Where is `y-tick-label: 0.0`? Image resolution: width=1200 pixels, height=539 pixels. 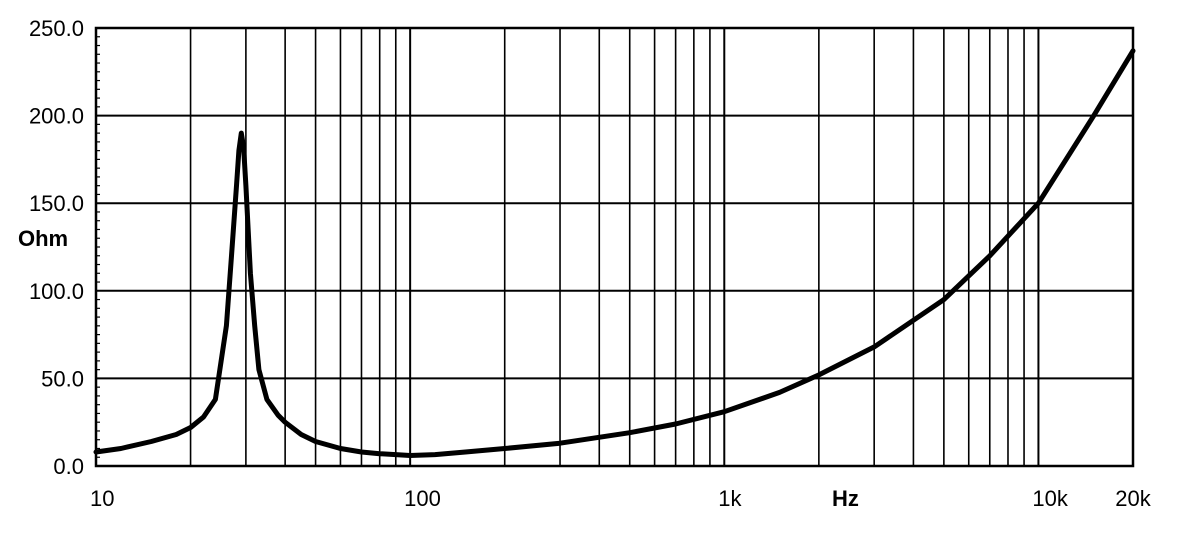
y-tick-label: 0.0 is located at coordinates (68, 466).